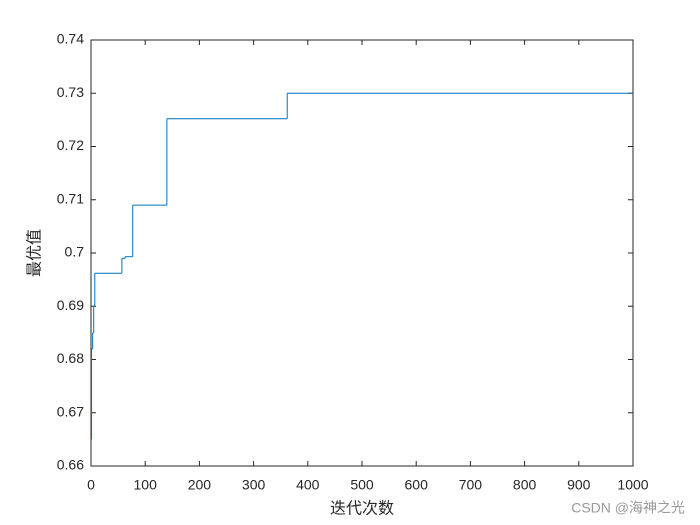  Describe the element at coordinates (70, 39) in the screenshot. I see `y-tick-label: 0.74` at that location.